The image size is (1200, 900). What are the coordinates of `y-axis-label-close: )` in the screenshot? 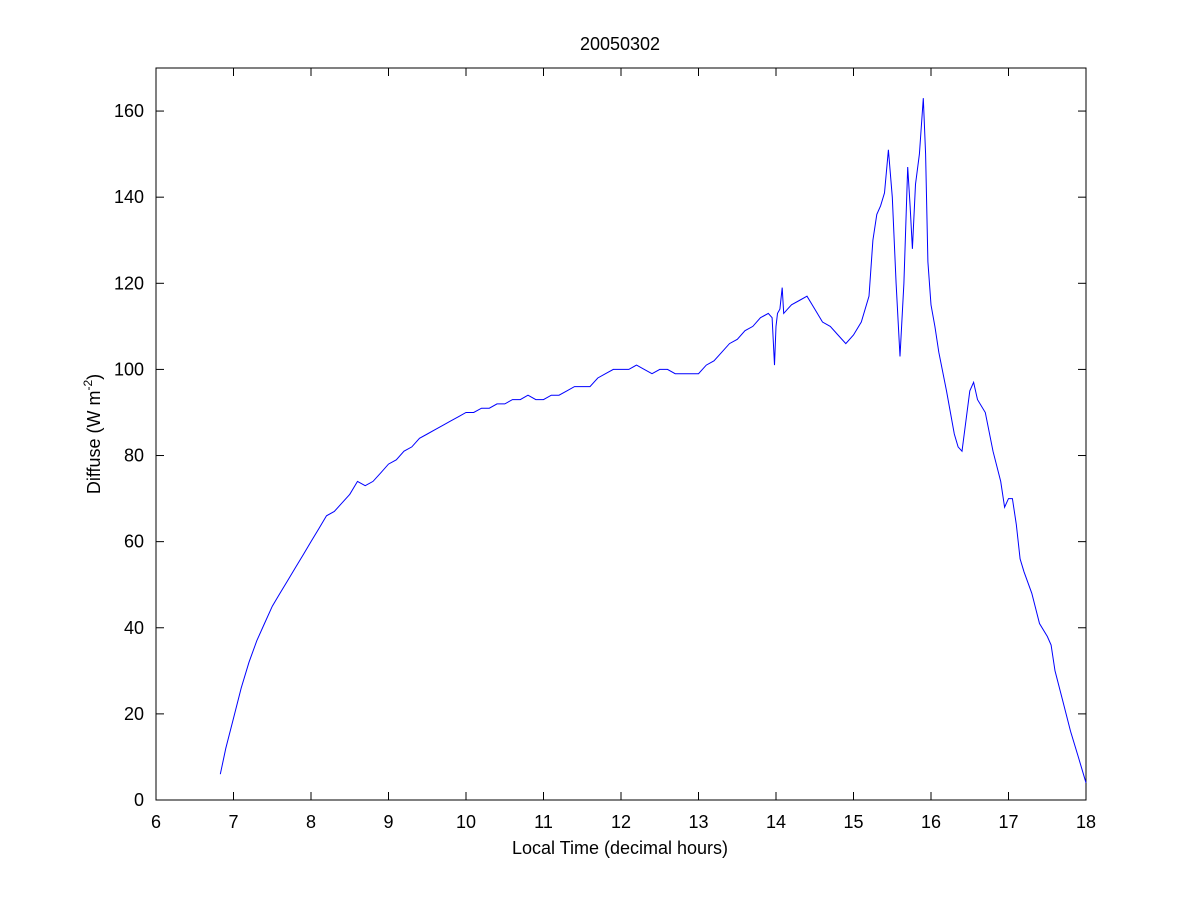 It's located at (94, 377).